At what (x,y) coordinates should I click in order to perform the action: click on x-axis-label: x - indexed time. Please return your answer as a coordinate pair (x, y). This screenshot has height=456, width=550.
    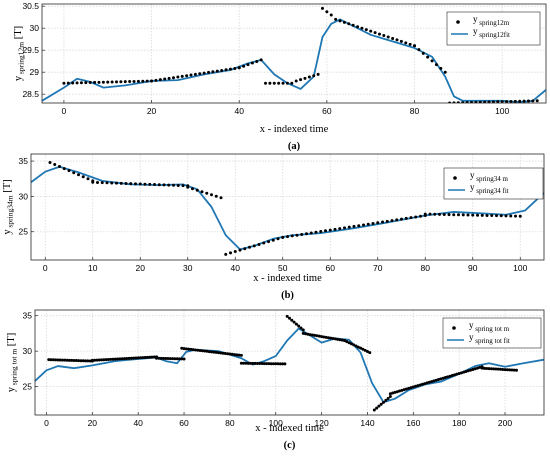
    Looking at the image, I should click on (287, 278).